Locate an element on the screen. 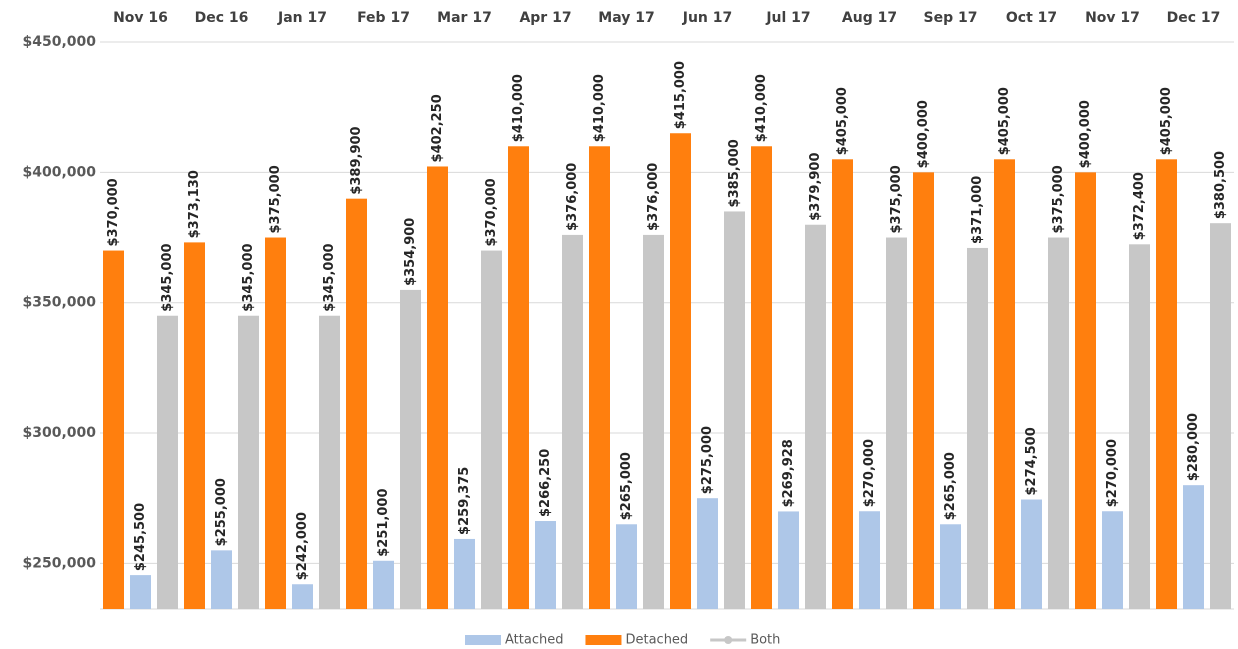  y-tick-label: $450,000 is located at coordinates (59, 42).